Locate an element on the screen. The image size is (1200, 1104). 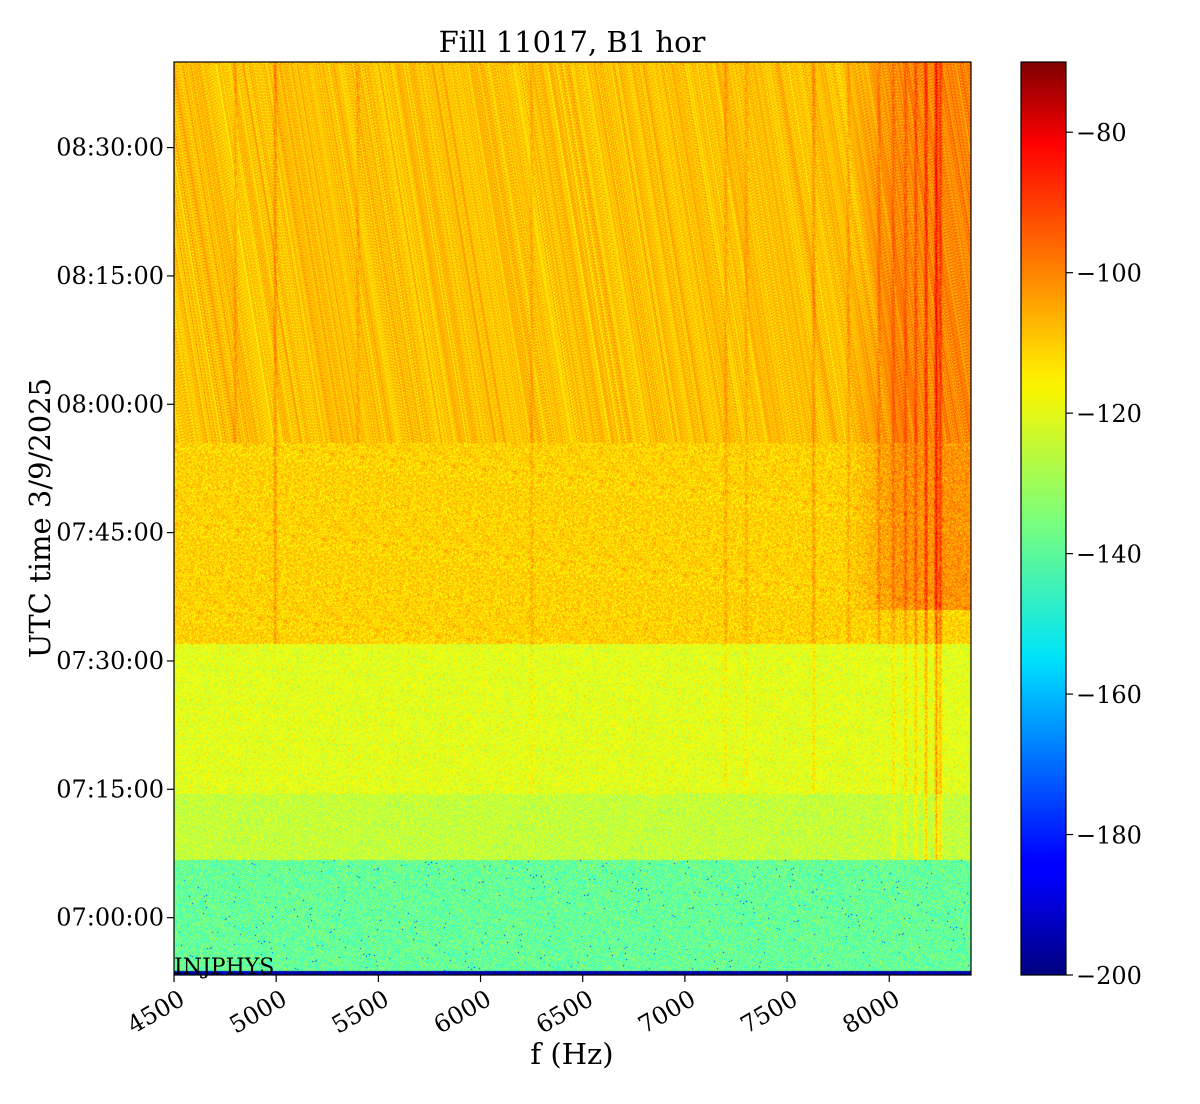
colorbar-tick-label: −120 is located at coordinates (1109, 414).